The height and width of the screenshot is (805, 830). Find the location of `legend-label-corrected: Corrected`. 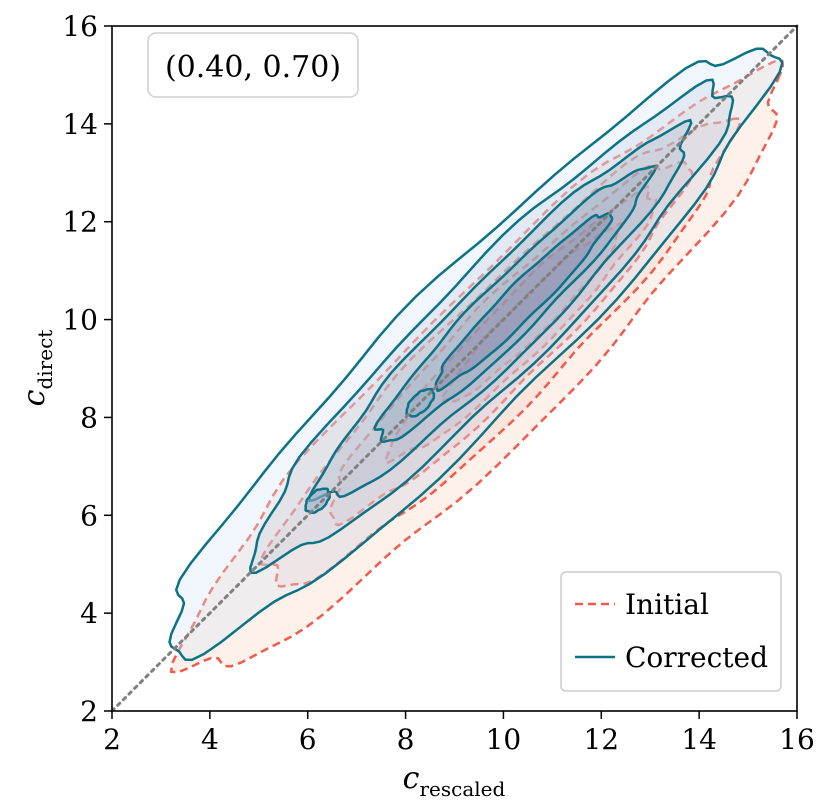

legend-label-corrected: Corrected is located at coordinates (696, 657).